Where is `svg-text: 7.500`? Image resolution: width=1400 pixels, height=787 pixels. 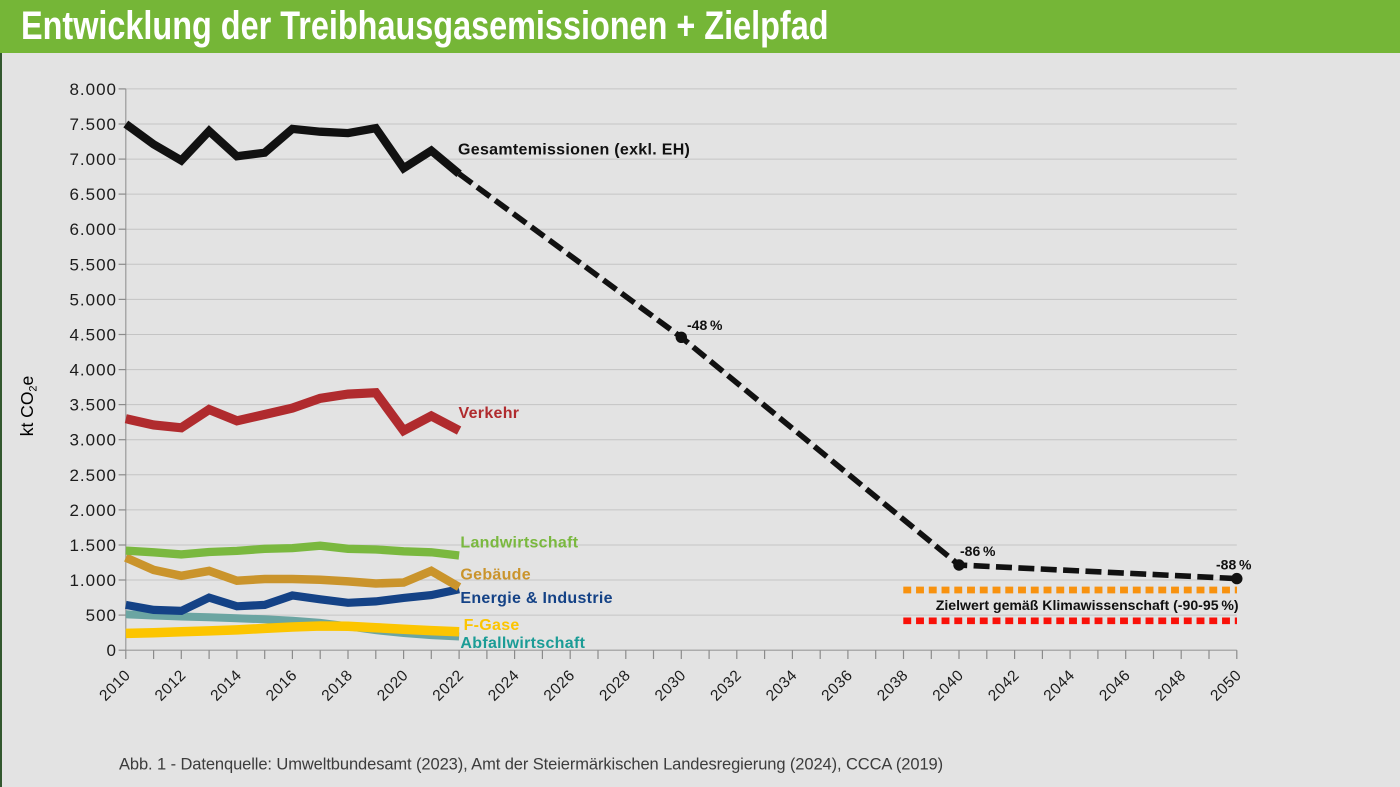
svg-text: 7.500 is located at coordinates (93, 124).